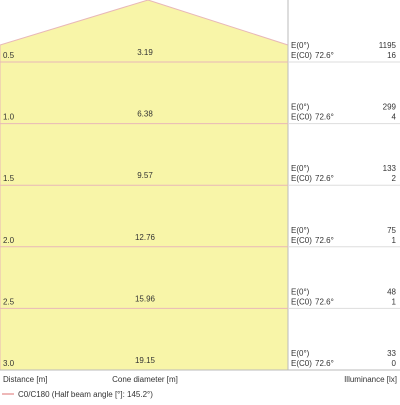  I want to click on distance: 1.5, so click(9, 178).